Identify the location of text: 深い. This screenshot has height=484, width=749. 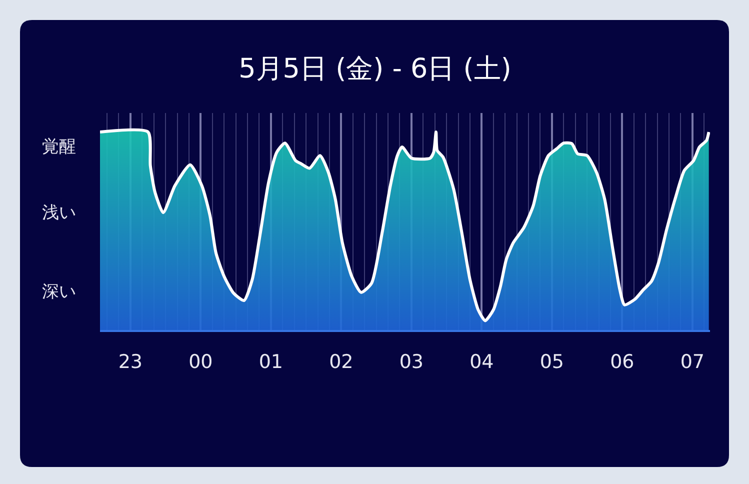
(59, 292).